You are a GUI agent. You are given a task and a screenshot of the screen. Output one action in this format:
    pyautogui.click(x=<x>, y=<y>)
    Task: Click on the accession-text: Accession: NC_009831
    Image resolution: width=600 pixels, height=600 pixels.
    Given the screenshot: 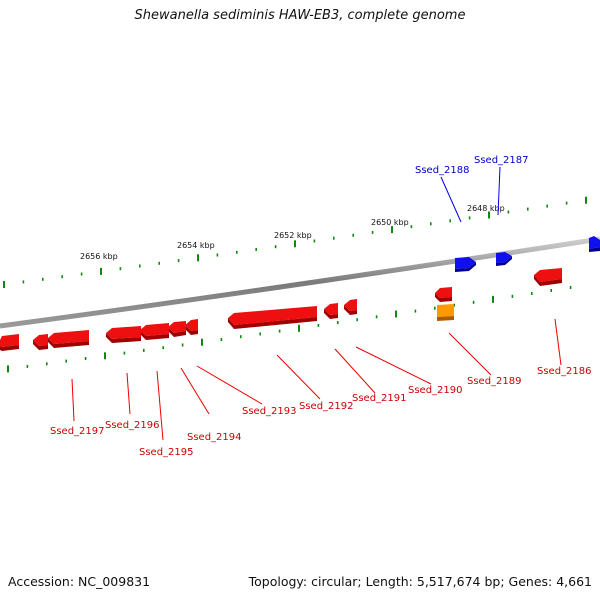 What is the action you would take?
    pyautogui.click(x=79, y=581)
    